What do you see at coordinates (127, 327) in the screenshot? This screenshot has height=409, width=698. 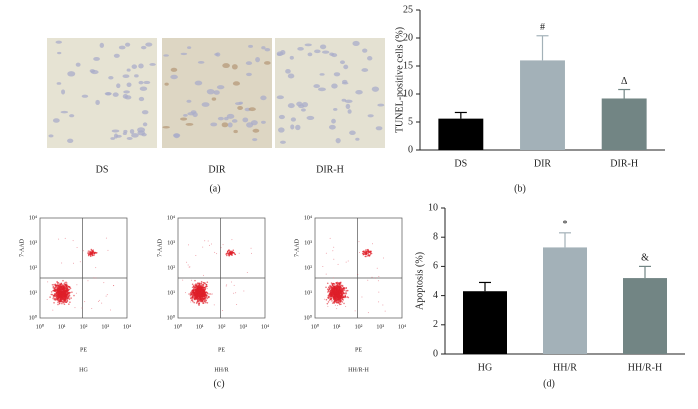 I see `x-tick-label: 10⁴` at bounding box center [127, 327].